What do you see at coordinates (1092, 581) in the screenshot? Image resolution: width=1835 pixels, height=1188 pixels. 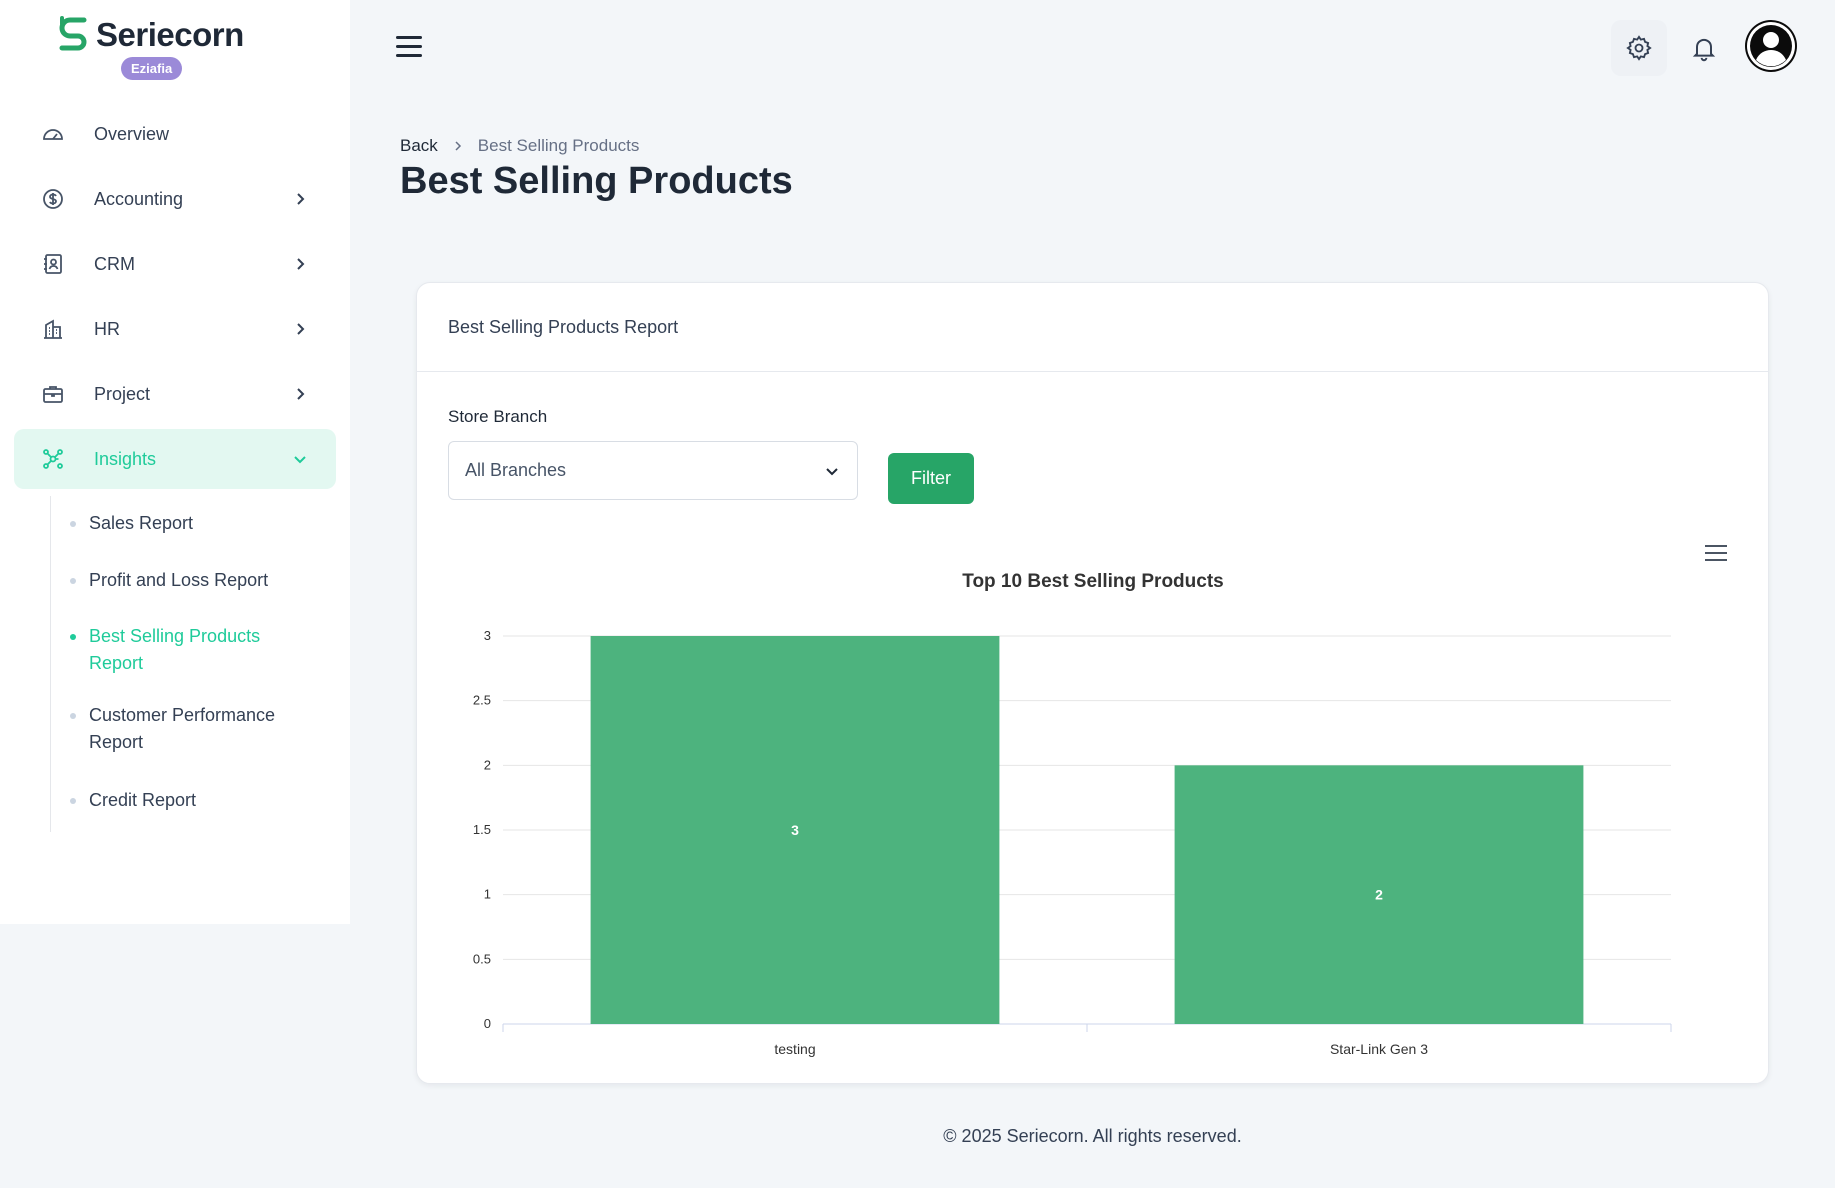 I see `chart-title: Top 10 Best Selling Products` at bounding box center [1092, 581].